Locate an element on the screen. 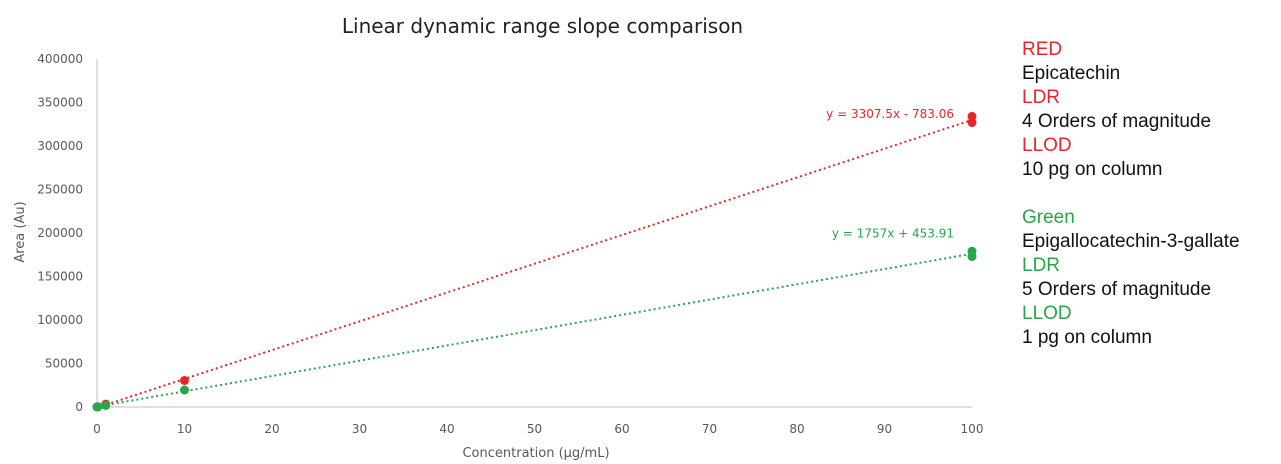  y-tick-label: 200000 is located at coordinates (60, 233).